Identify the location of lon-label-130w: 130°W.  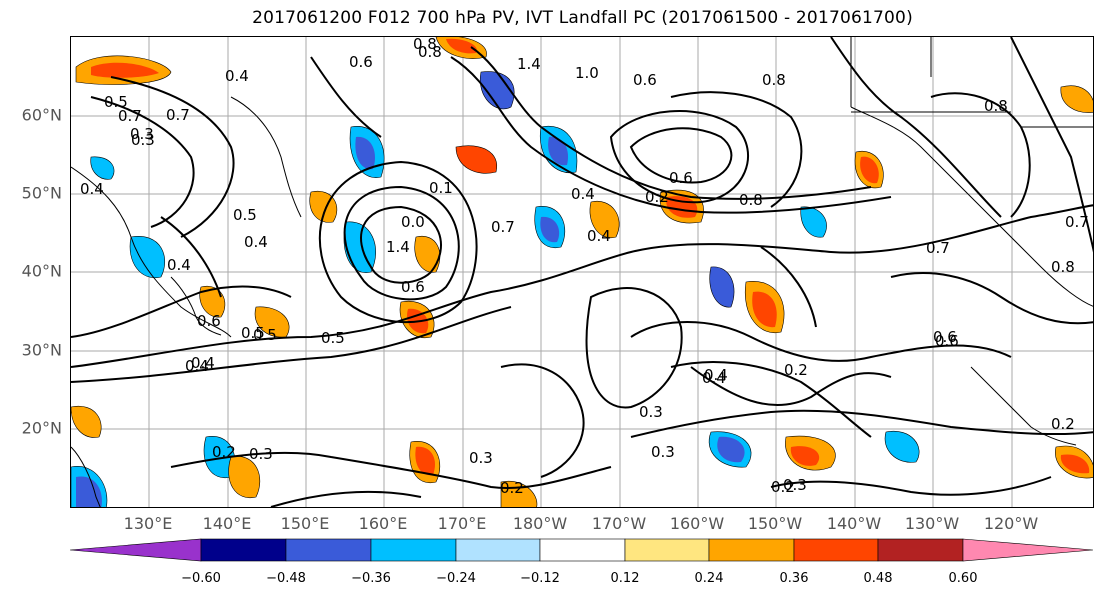
(932, 523).